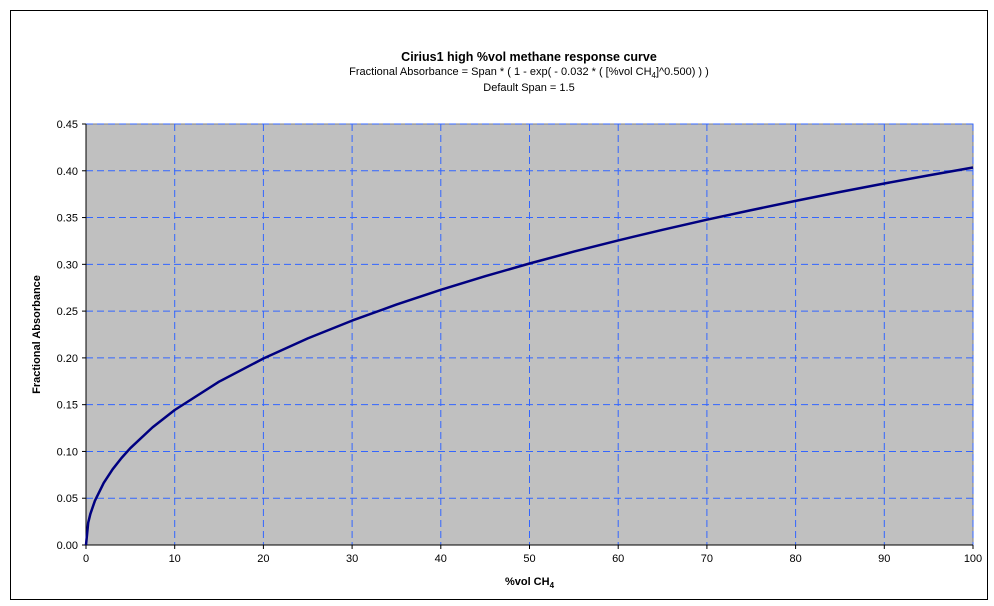  Describe the element at coordinates (618, 559) in the screenshot. I see `x-tick-label: 60` at that location.